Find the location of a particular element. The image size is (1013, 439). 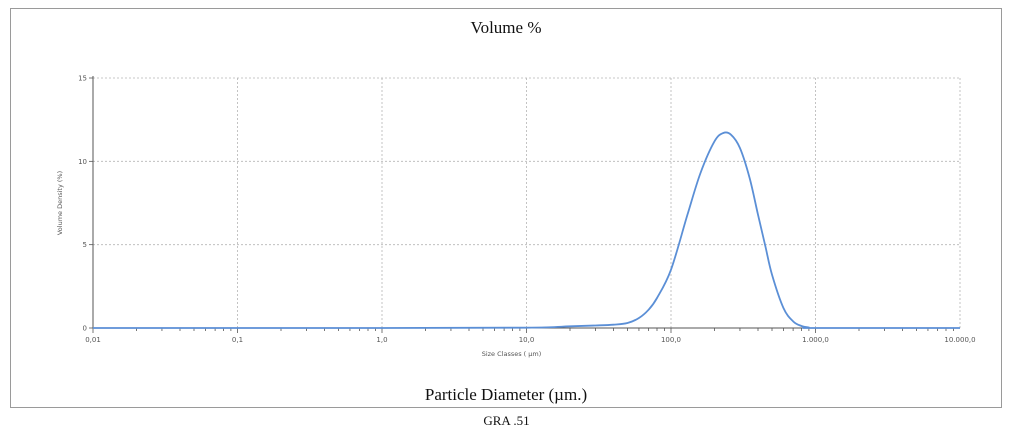

y-tick-label: 0 is located at coordinates (85, 329).